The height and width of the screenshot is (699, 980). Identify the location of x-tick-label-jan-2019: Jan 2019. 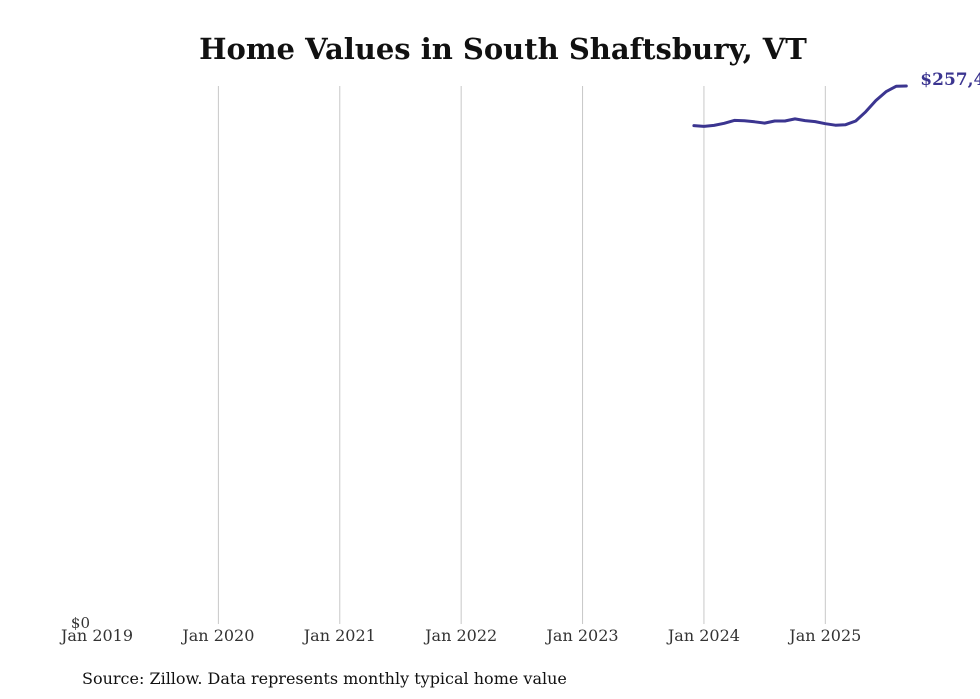
(96, 635).